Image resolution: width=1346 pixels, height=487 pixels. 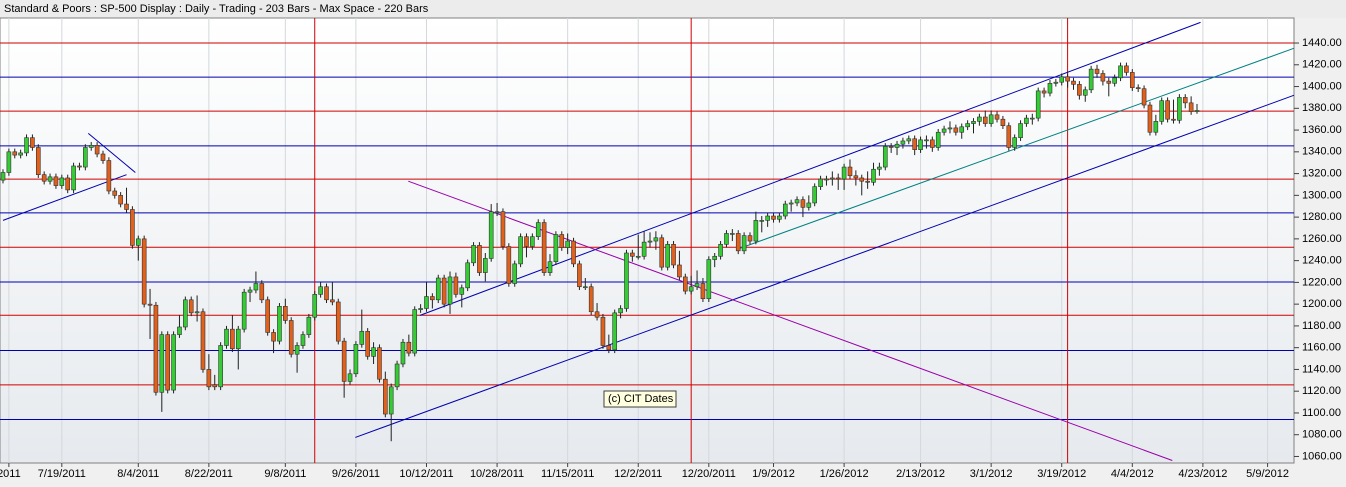 I want to click on x-tick-label: 10/12/2011, so click(x=426, y=474).